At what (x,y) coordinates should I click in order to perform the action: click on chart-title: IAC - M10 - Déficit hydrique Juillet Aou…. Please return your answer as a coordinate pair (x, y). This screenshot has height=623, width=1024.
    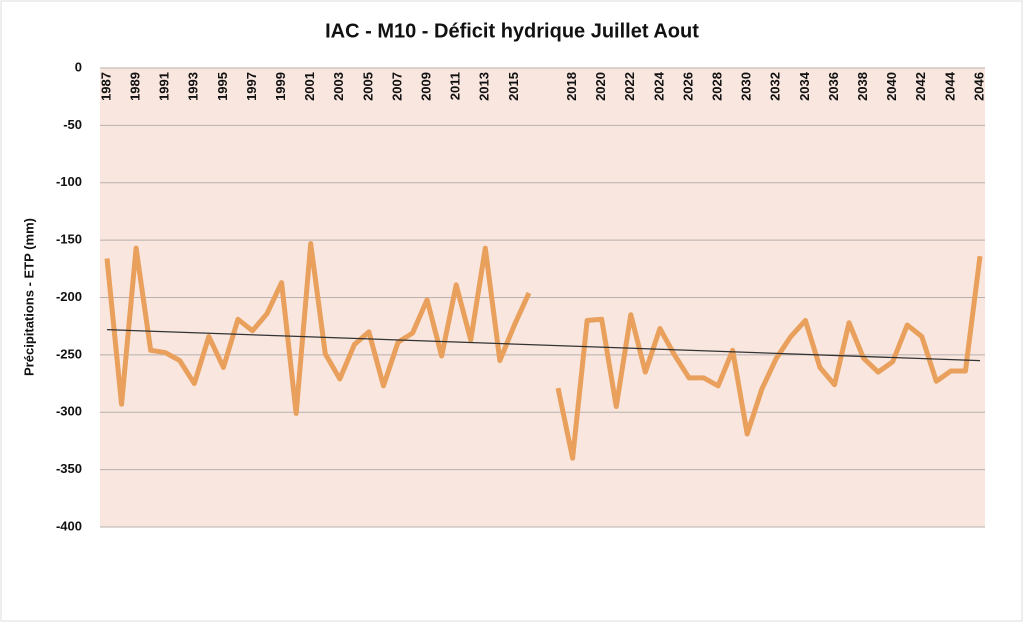
    Looking at the image, I should click on (512, 31).